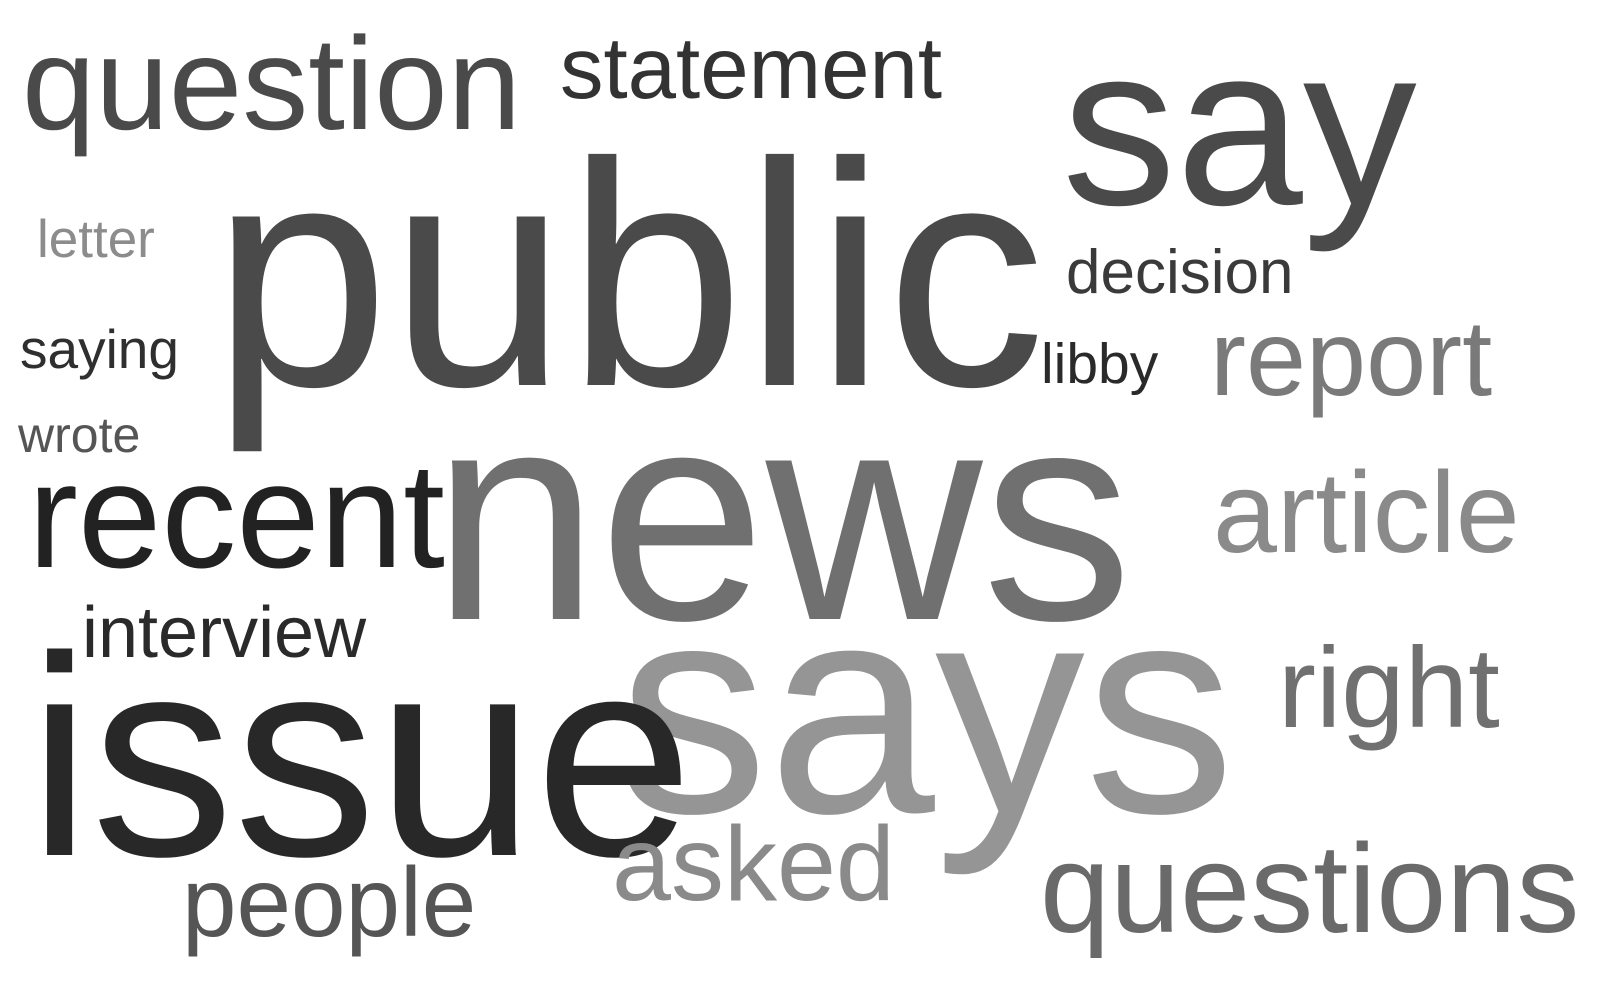 The image size is (1600, 1000). I want to click on word-libby: libby, so click(1100, 364).